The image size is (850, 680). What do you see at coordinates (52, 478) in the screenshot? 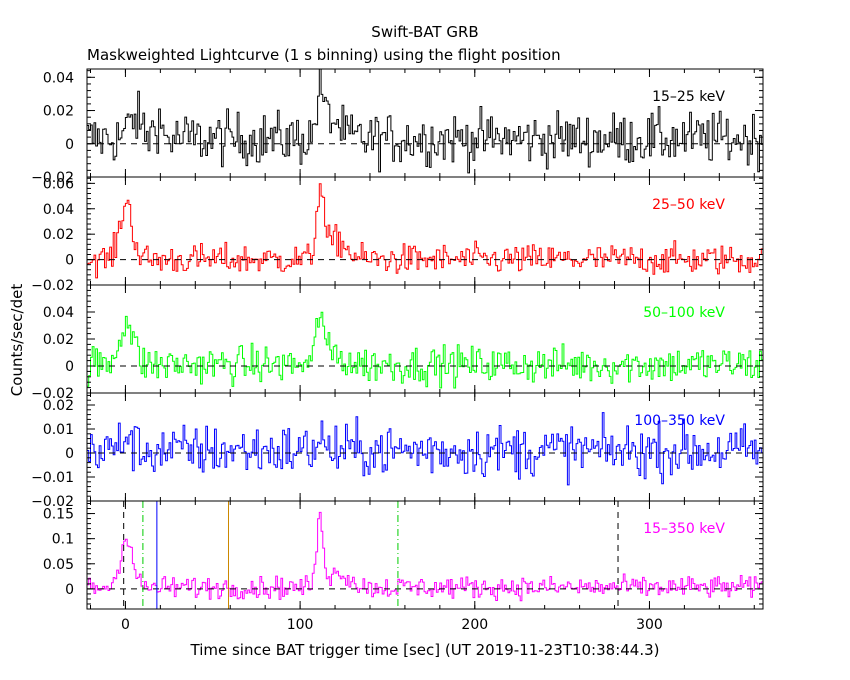
I see `y-tick-label: −0.01` at bounding box center [52, 478].